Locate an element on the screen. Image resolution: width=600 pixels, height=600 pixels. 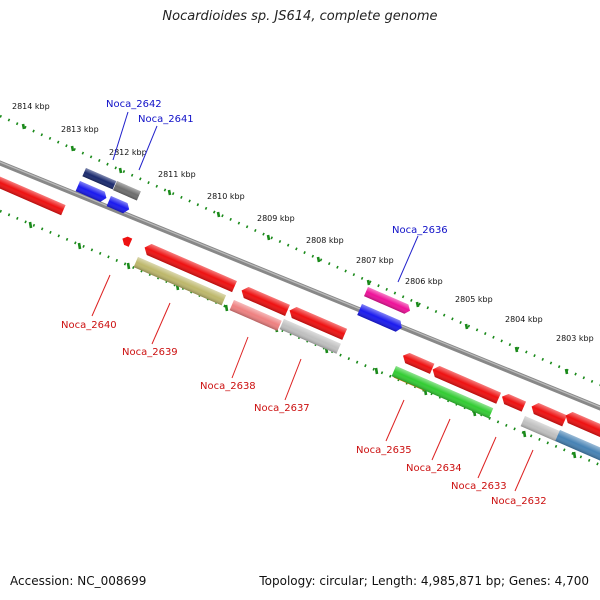
tick-label: 2811 kbp is located at coordinates (177, 174).